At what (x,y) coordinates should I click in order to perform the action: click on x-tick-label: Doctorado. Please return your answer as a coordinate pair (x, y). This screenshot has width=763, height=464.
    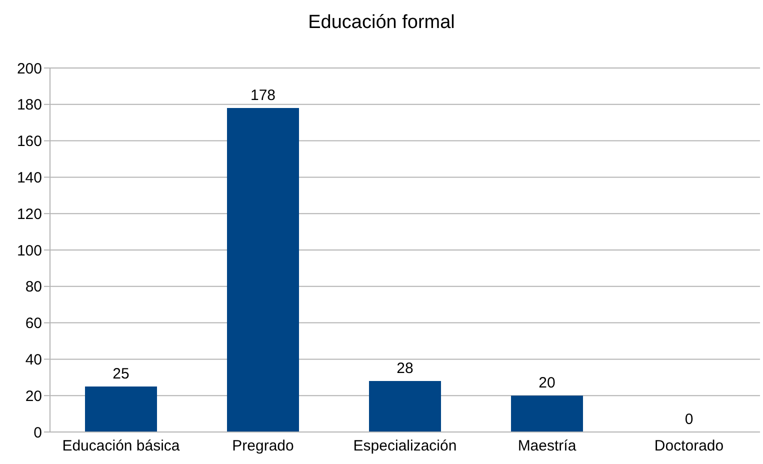
    Looking at the image, I should click on (689, 446).